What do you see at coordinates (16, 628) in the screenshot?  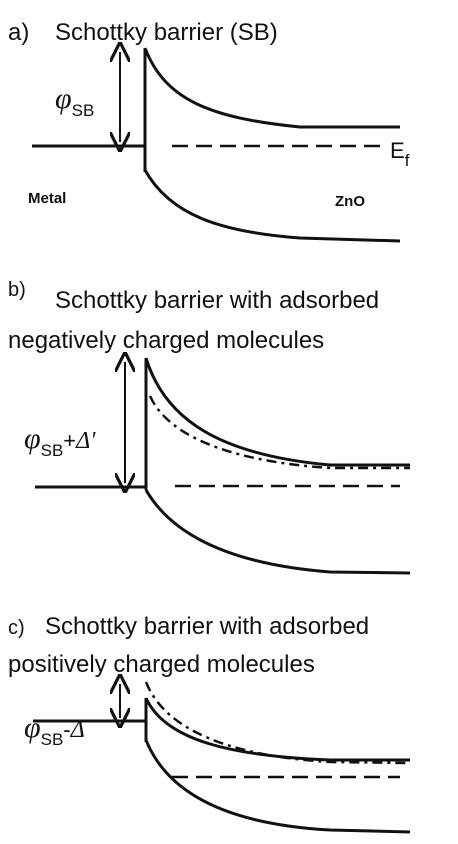 I see `panel-label: c)` at bounding box center [16, 628].